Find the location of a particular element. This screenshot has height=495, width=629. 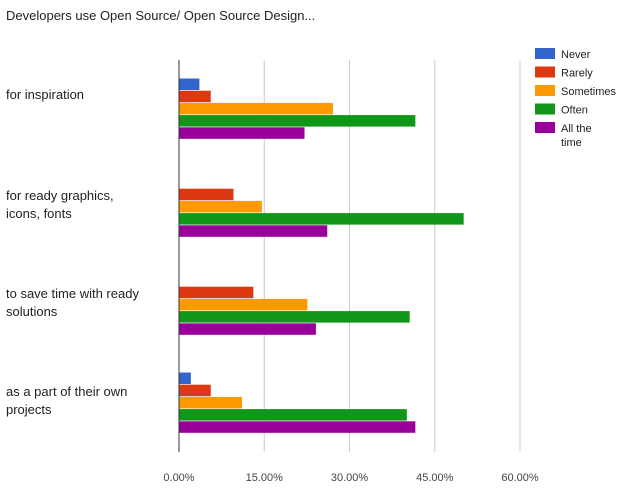

x-tick-labels: 0.00% 15.00% 30.00% 45.00% 60.00% is located at coordinates (350, 478).